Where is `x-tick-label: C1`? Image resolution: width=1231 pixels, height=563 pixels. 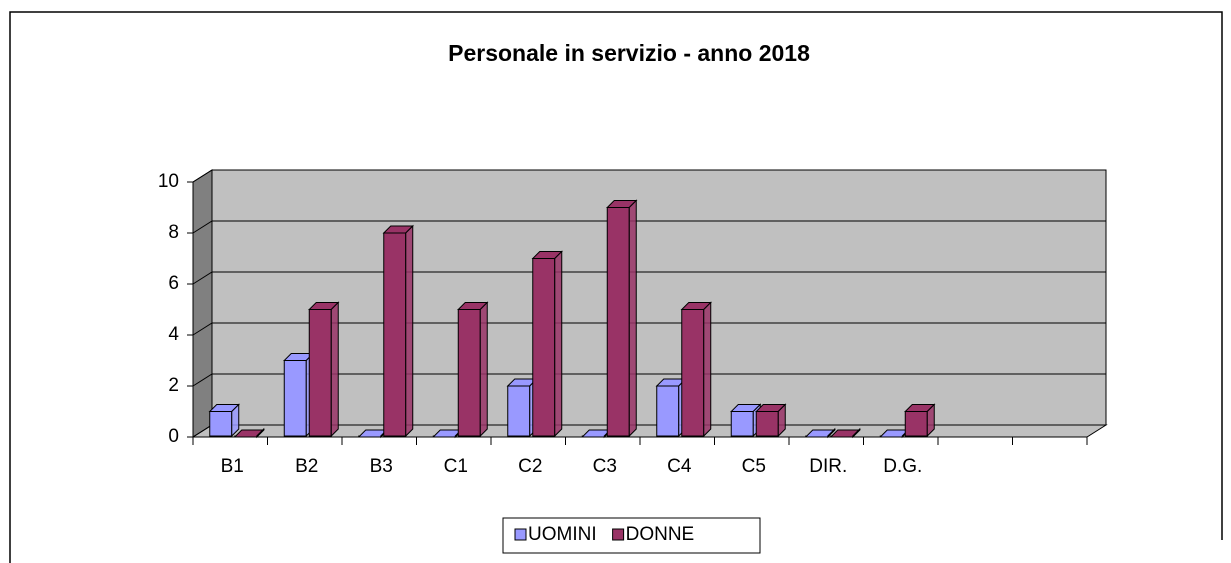
x-tick-label: C1 is located at coordinates (456, 466).